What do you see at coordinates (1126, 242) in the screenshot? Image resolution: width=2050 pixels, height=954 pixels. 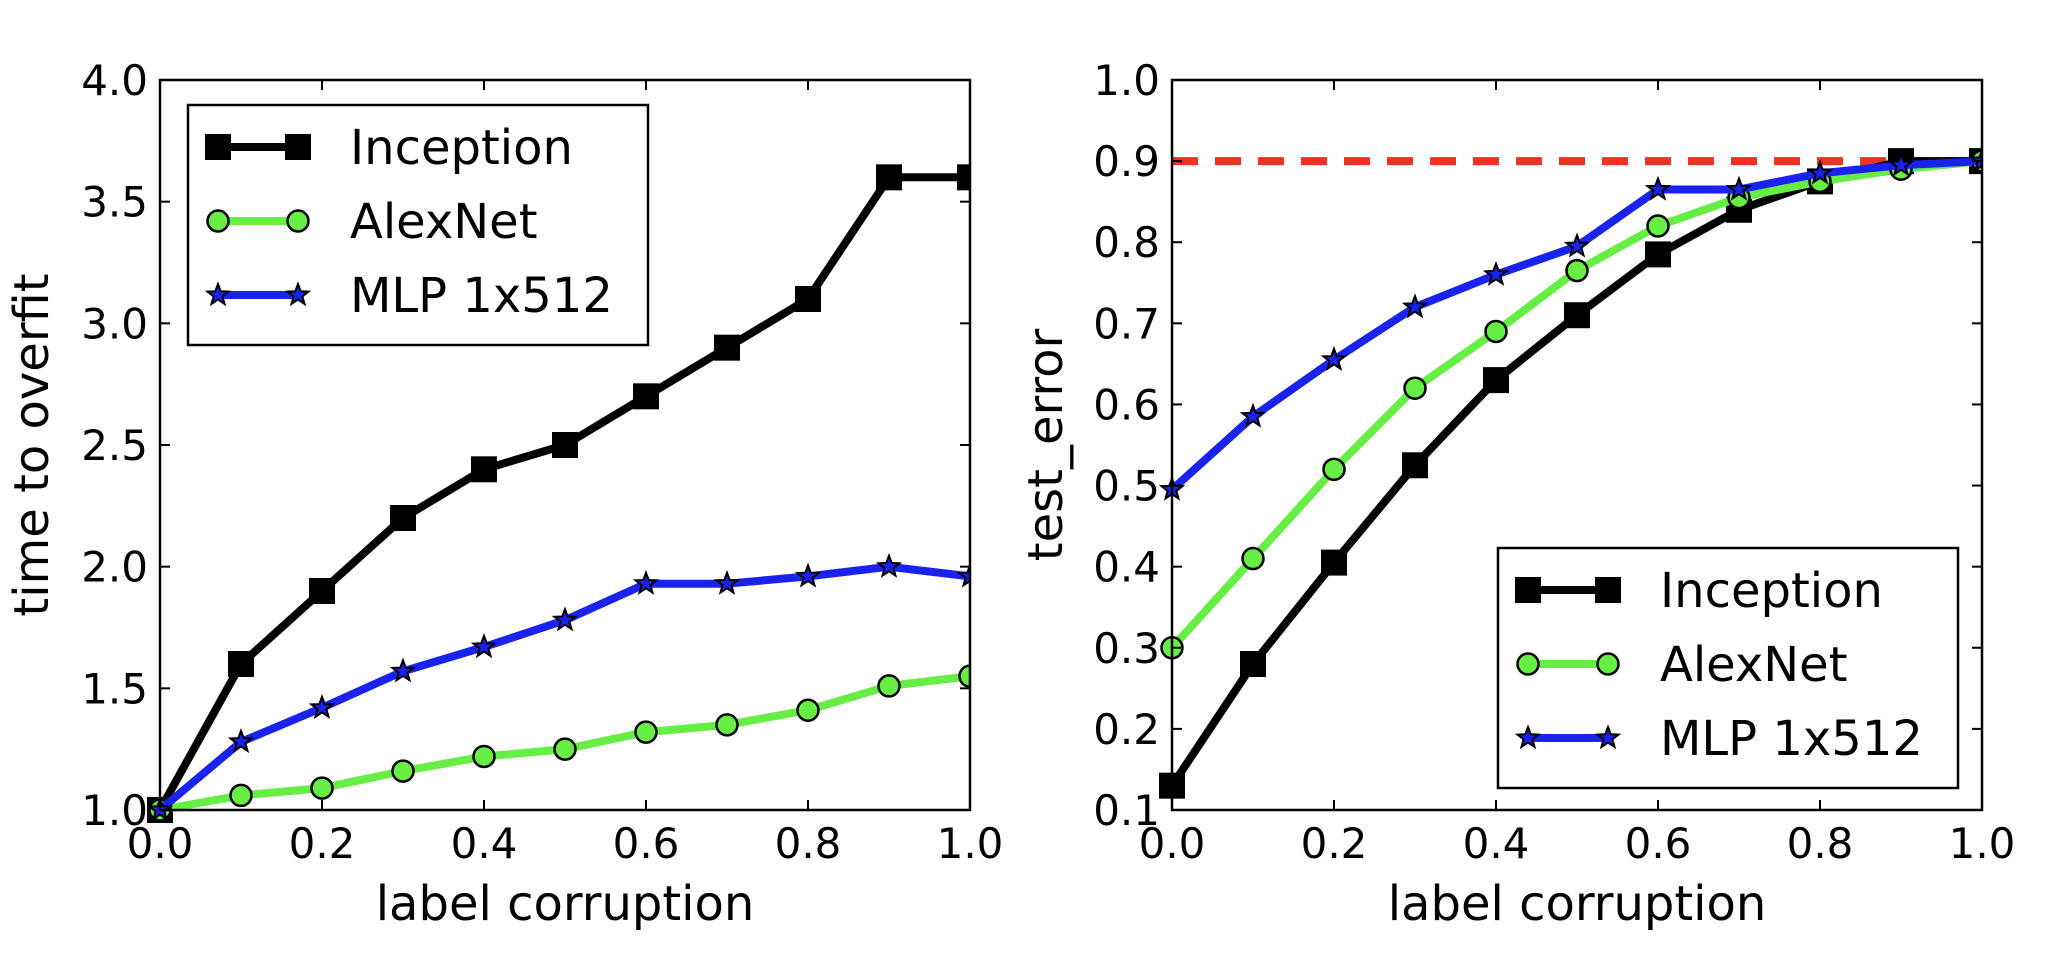 I see `y-tick-label: 0.8` at bounding box center [1126, 242].